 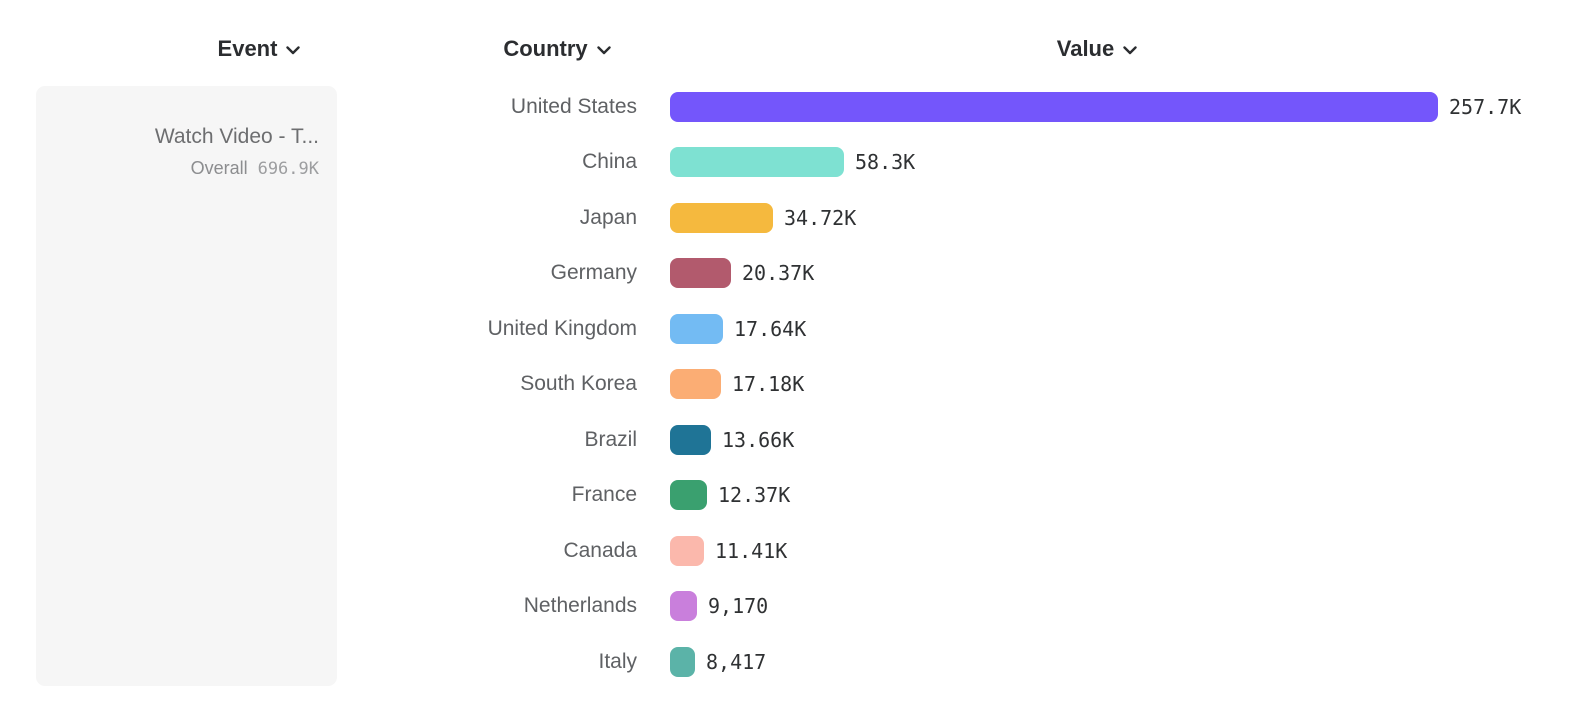 What do you see at coordinates (580, 606) in the screenshot?
I see `country-label: Netherlands` at bounding box center [580, 606].